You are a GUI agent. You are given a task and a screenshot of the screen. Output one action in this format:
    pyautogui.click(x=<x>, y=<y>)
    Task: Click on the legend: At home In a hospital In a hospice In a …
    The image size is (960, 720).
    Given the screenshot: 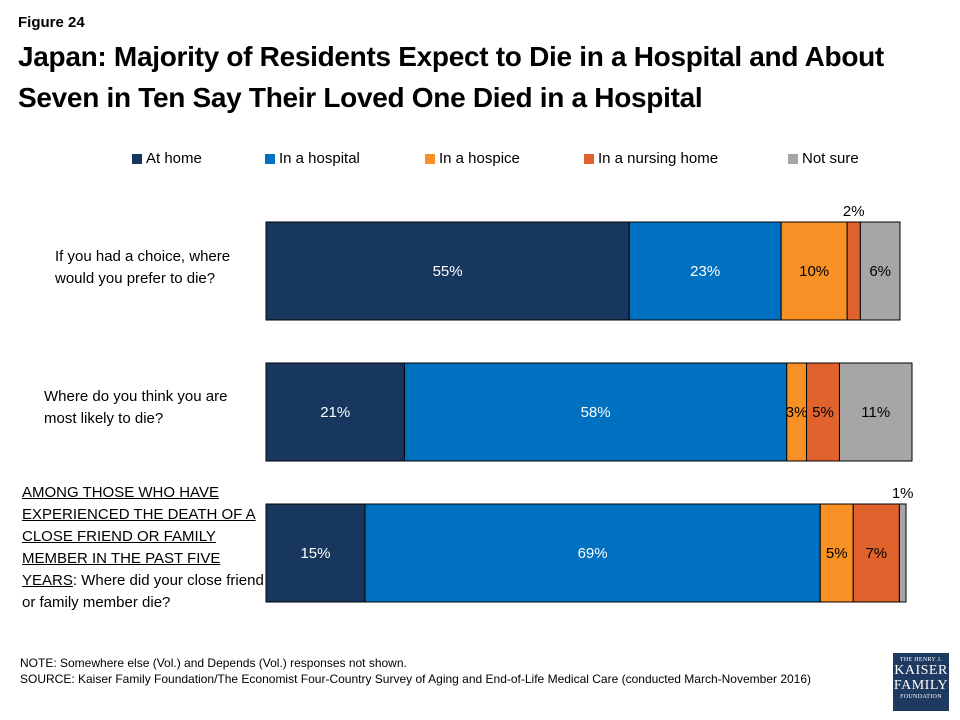 What is the action you would take?
    pyautogui.click(x=480, y=160)
    